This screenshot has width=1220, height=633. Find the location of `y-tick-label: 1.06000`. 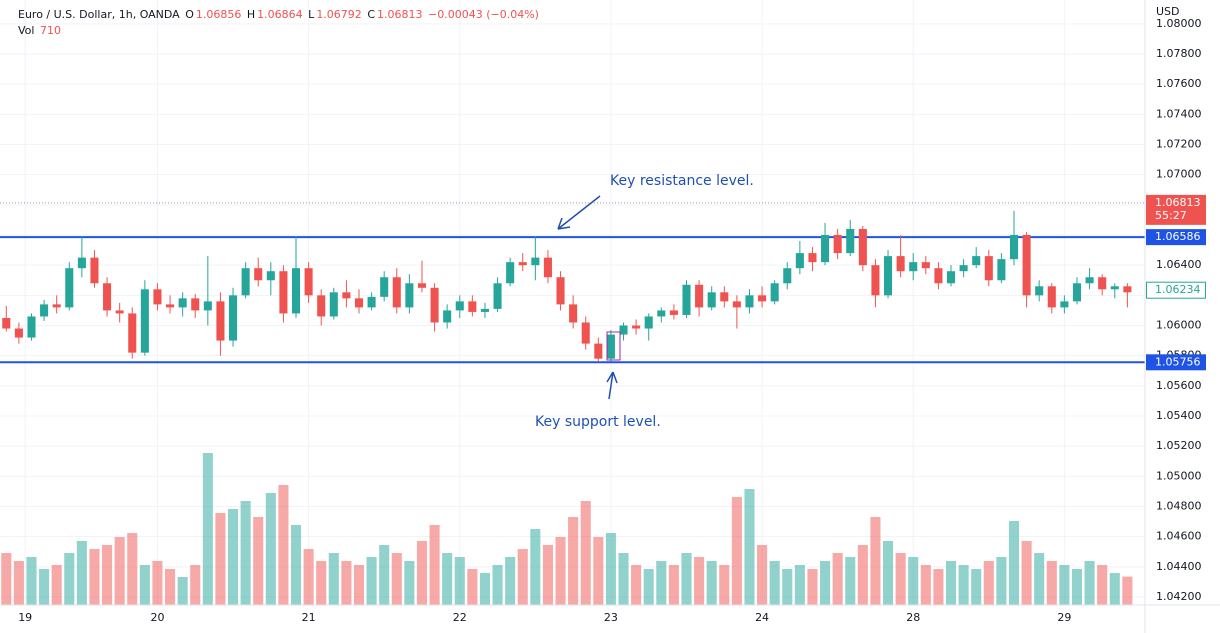

y-tick-label: 1.06000 is located at coordinates (1179, 325).